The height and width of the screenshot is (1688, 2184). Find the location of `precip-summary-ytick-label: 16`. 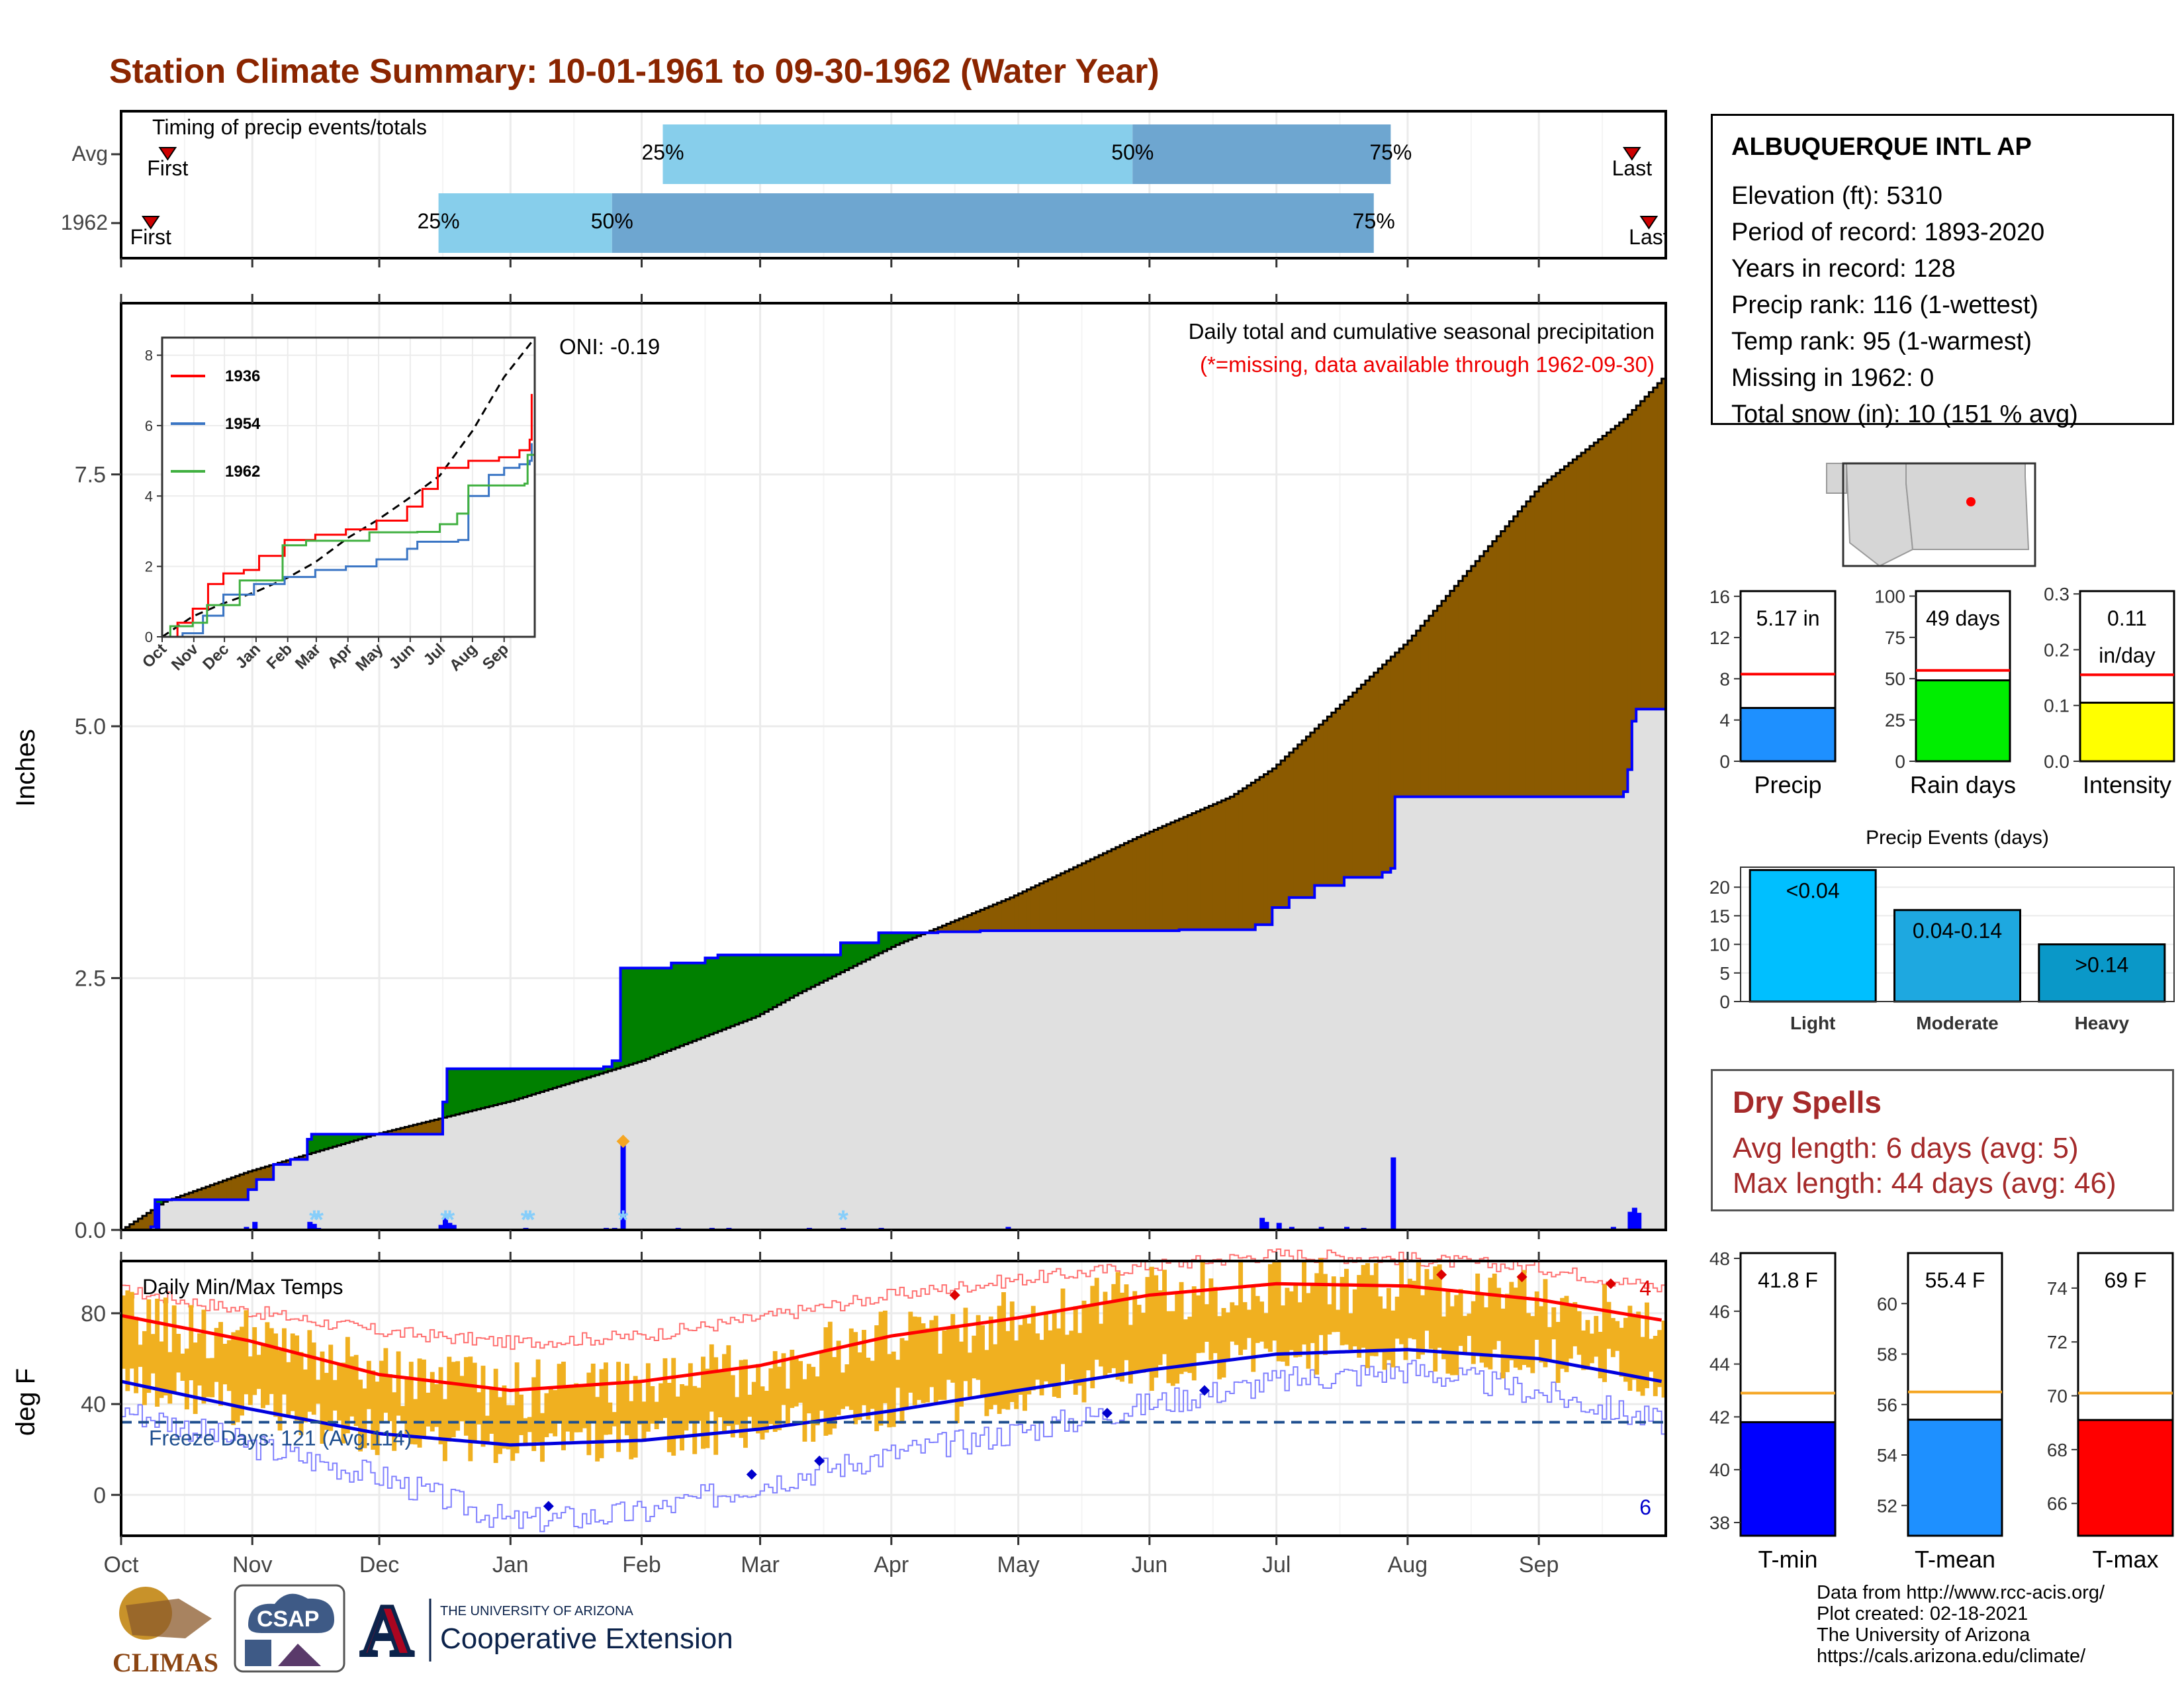

precip-summary-ytick-label: 16 is located at coordinates (1720, 596).